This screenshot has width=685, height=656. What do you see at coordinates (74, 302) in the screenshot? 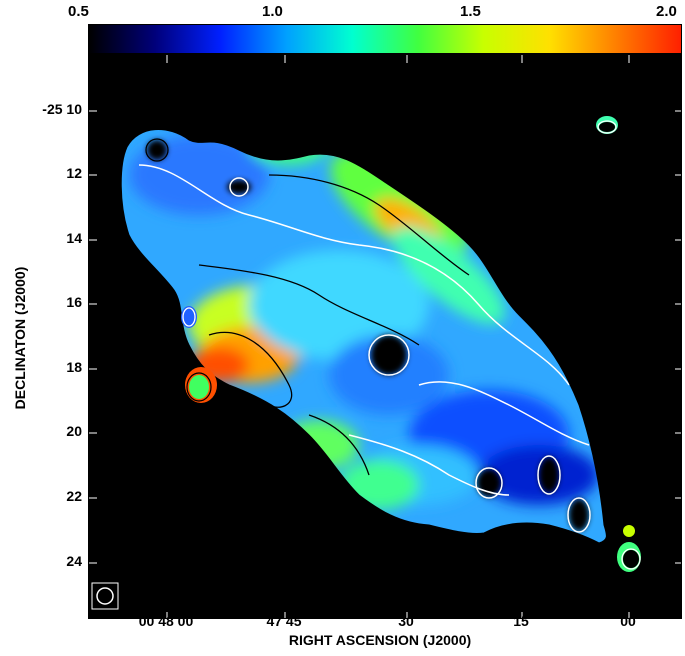
I see `y-tick-label: 16` at bounding box center [74, 302].